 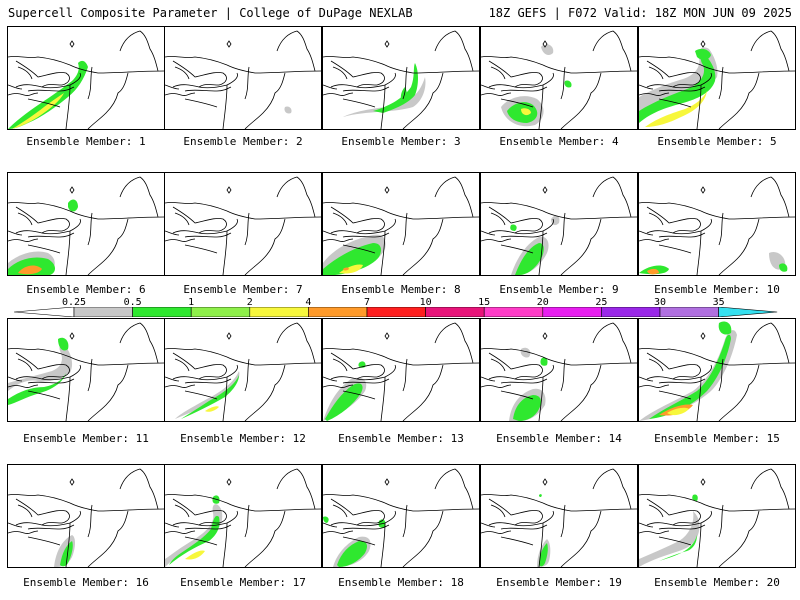 What do you see at coordinates (308, 302) in the screenshot?
I see `colorbar-level-label: 4` at bounding box center [308, 302].